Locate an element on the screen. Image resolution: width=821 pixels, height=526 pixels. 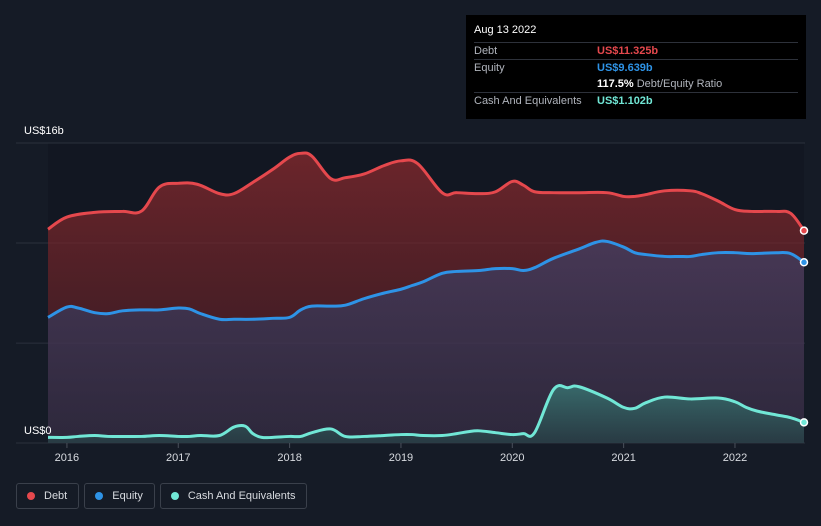
legend-label: Debt is located at coordinates (56, 496).